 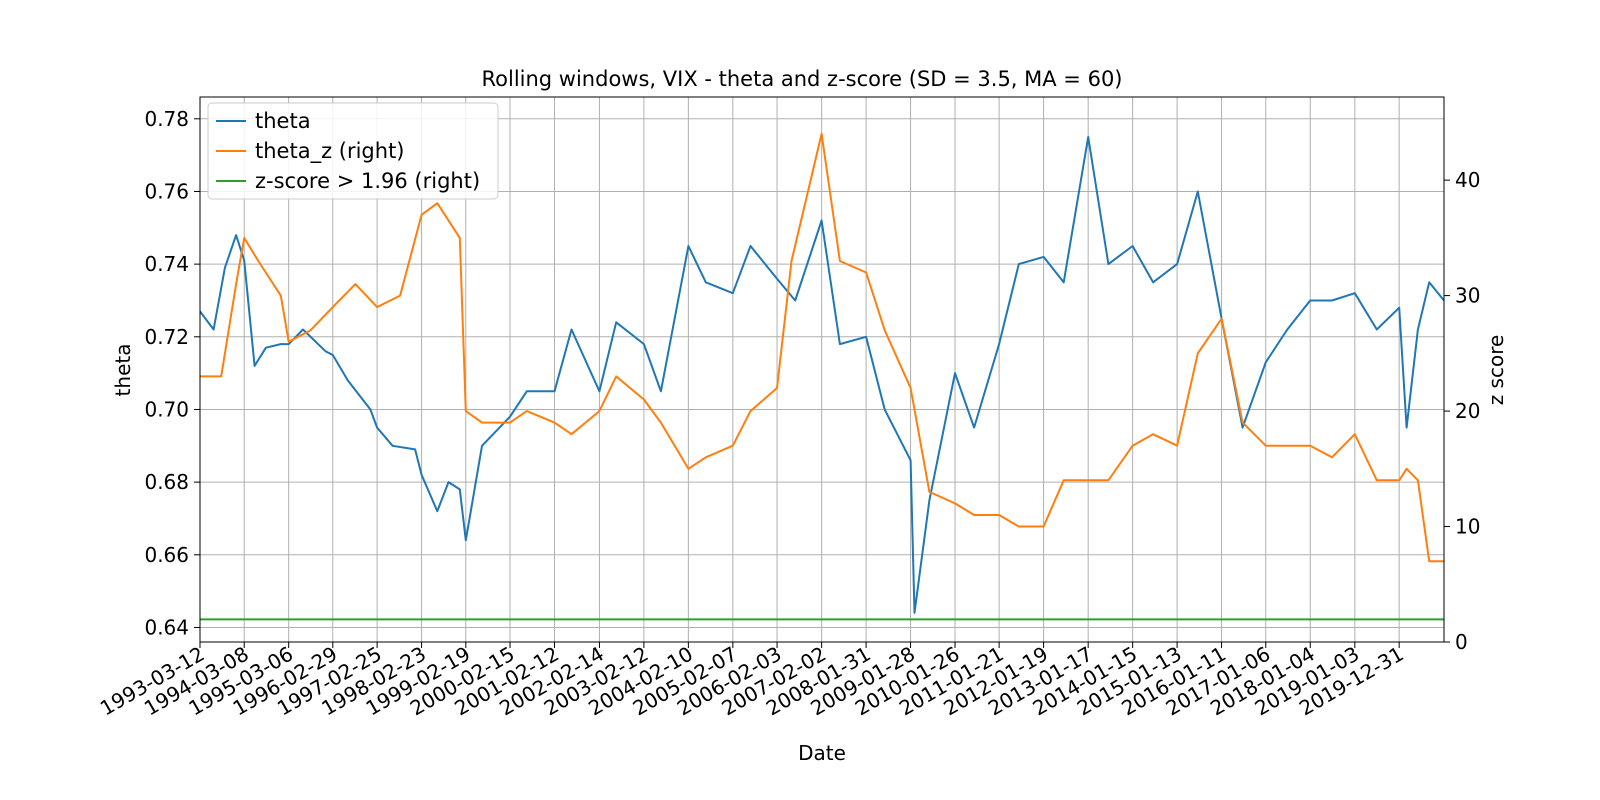 What do you see at coordinates (330, 151) in the screenshot?
I see `legend-label-theta-z: theta_z (right)` at bounding box center [330, 151].